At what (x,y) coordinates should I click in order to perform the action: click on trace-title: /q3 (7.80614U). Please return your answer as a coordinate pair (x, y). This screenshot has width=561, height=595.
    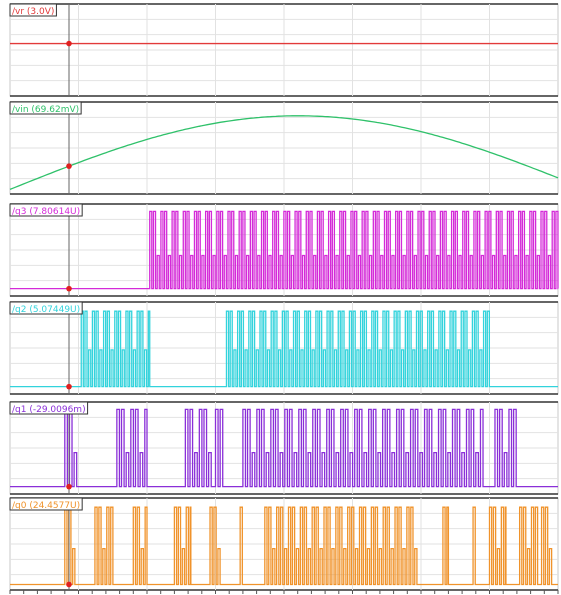
    Looking at the image, I should click on (46, 212).